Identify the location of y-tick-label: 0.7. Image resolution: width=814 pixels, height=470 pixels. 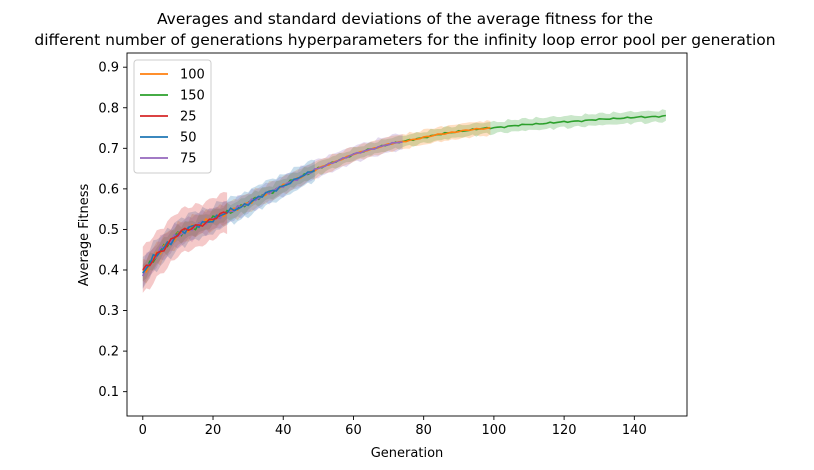
(108, 149).